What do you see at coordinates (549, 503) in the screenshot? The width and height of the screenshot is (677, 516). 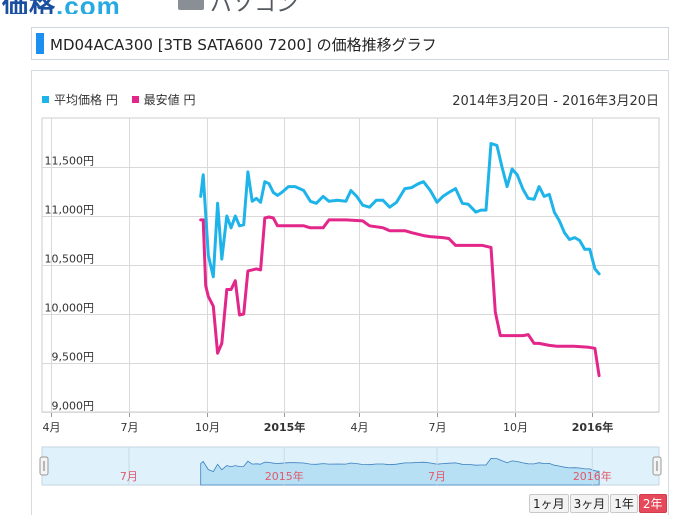 I see `period-button-0: 1ヶ月` at bounding box center [549, 503].